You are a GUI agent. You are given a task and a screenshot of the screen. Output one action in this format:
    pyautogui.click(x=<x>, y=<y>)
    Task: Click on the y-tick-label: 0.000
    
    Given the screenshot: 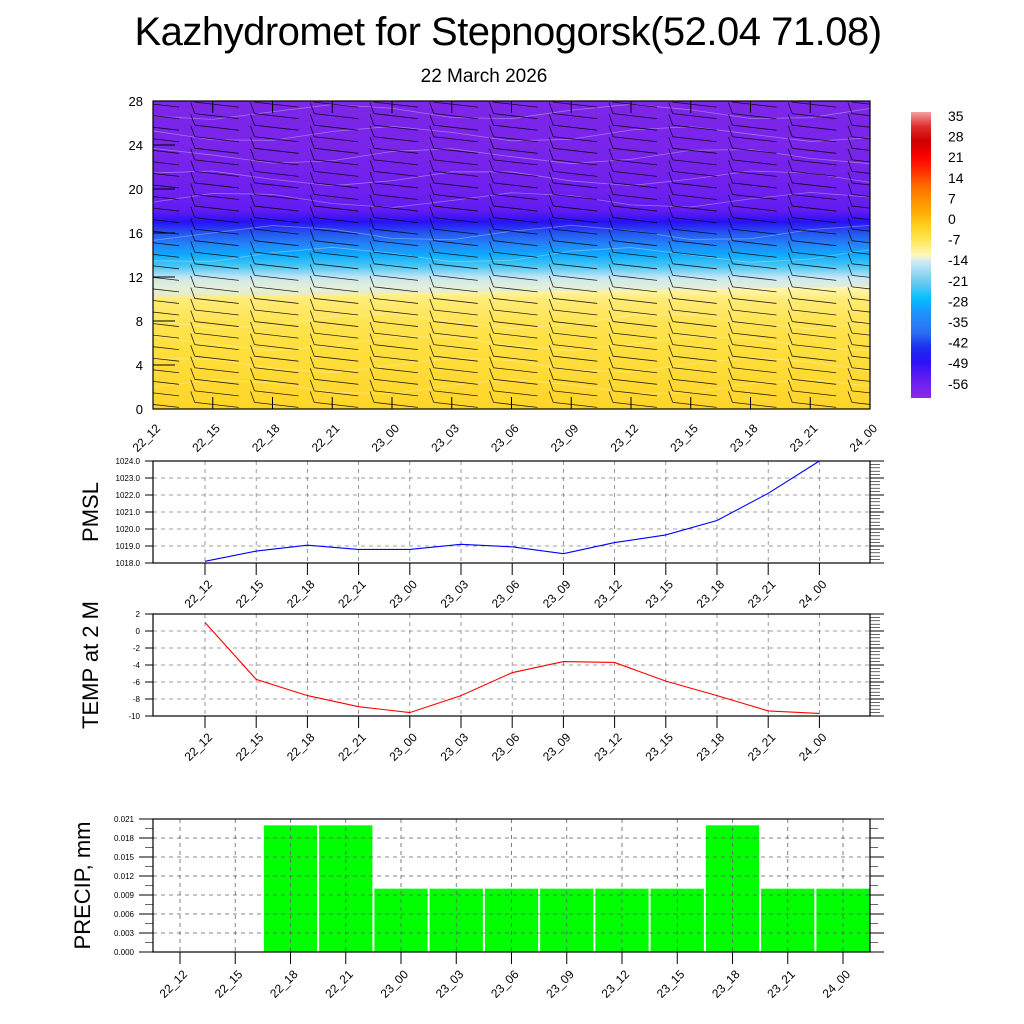 What is the action you would take?
    pyautogui.click(x=124, y=952)
    